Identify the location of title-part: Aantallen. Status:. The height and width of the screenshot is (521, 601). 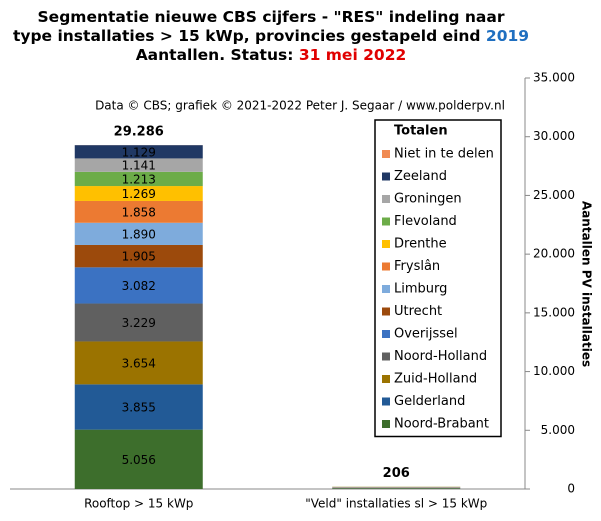
(217, 55).